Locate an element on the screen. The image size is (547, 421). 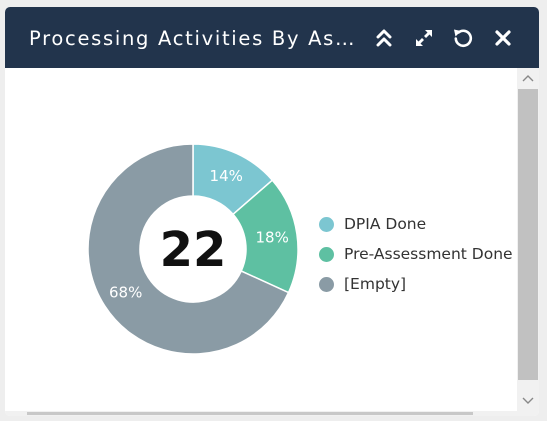
scroll-down-button is located at coordinates (528, 401).